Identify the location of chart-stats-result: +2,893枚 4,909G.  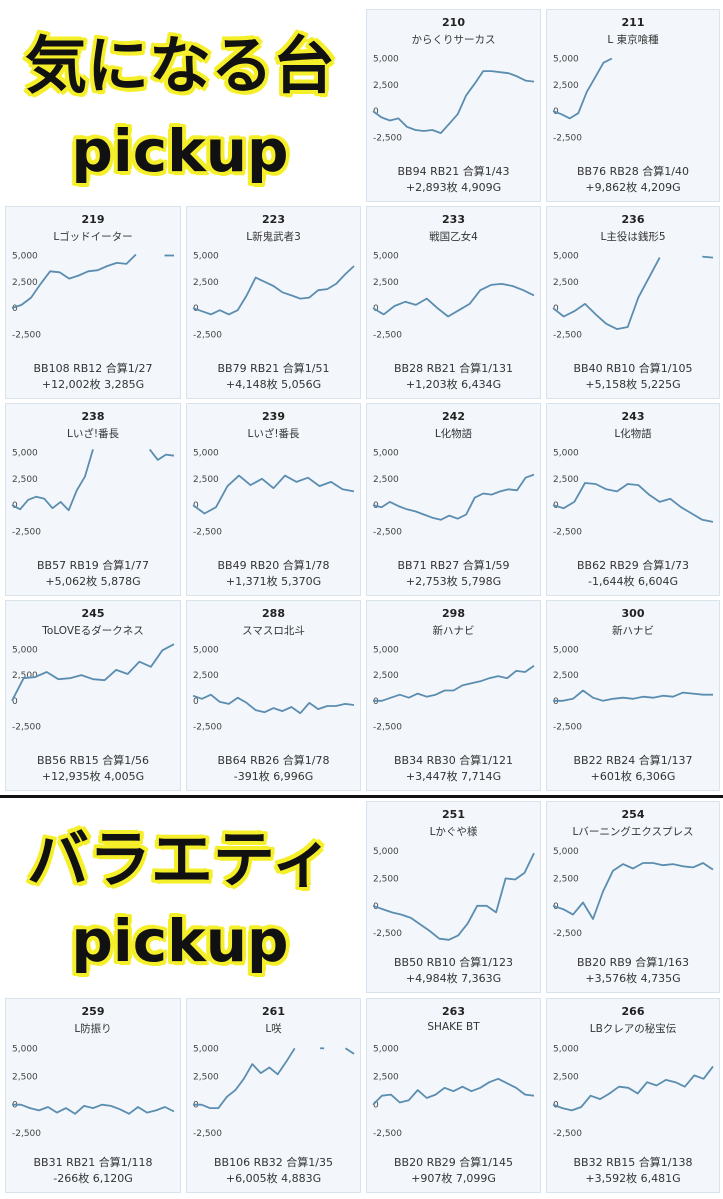
(453, 187).